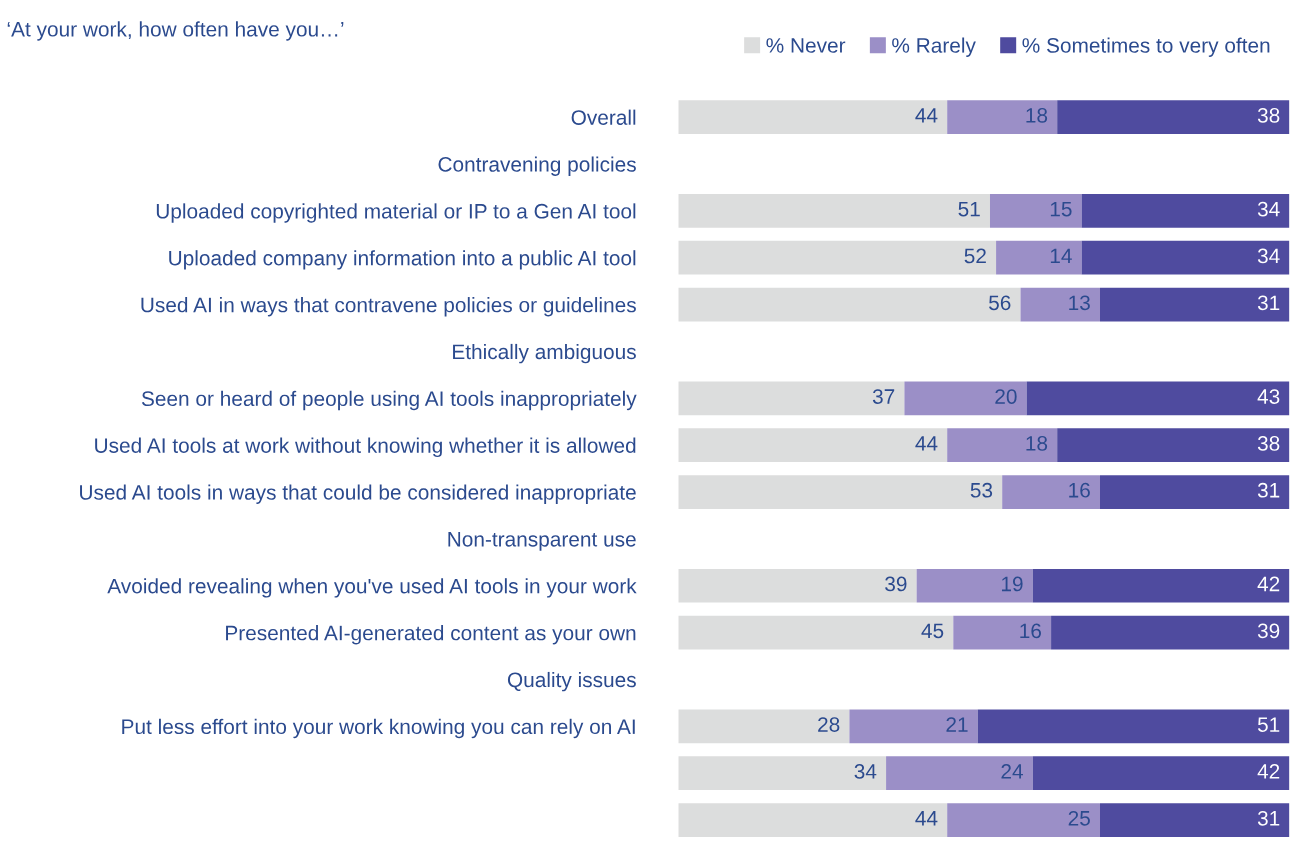  I want to click on data-label: 53, so click(981, 490).